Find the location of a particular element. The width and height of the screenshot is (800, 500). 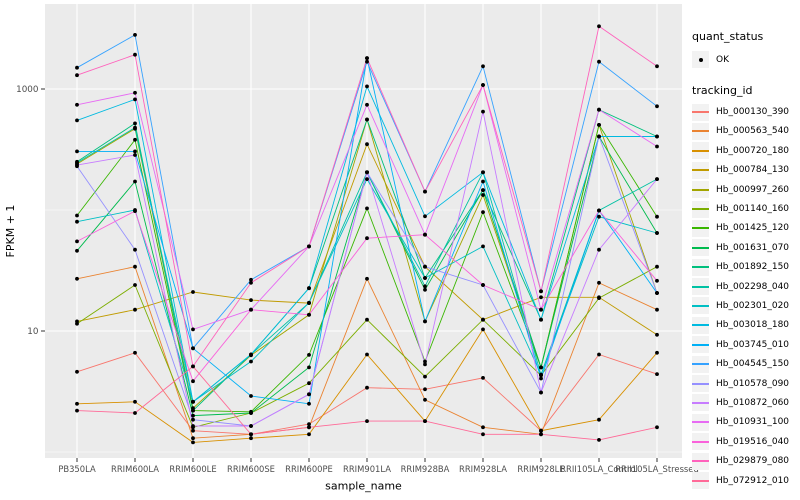

ok-point-marker is located at coordinates (700, 60).